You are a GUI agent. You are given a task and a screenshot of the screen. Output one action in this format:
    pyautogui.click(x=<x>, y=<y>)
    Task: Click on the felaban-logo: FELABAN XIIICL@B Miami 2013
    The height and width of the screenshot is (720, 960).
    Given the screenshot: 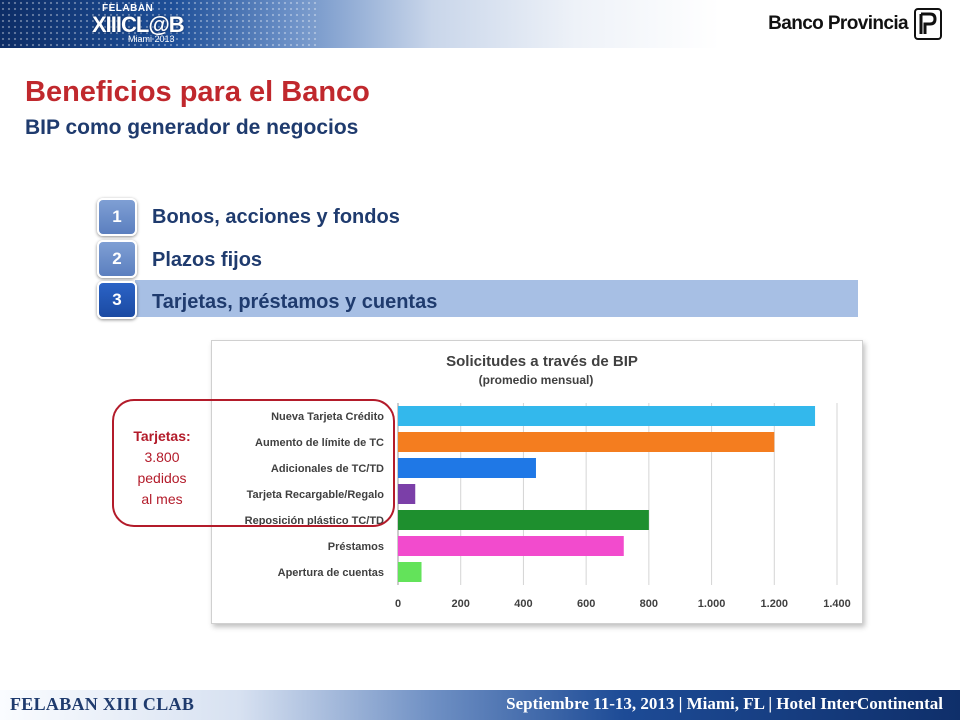 What is the action you would take?
    pyautogui.click(x=142, y=24)
    